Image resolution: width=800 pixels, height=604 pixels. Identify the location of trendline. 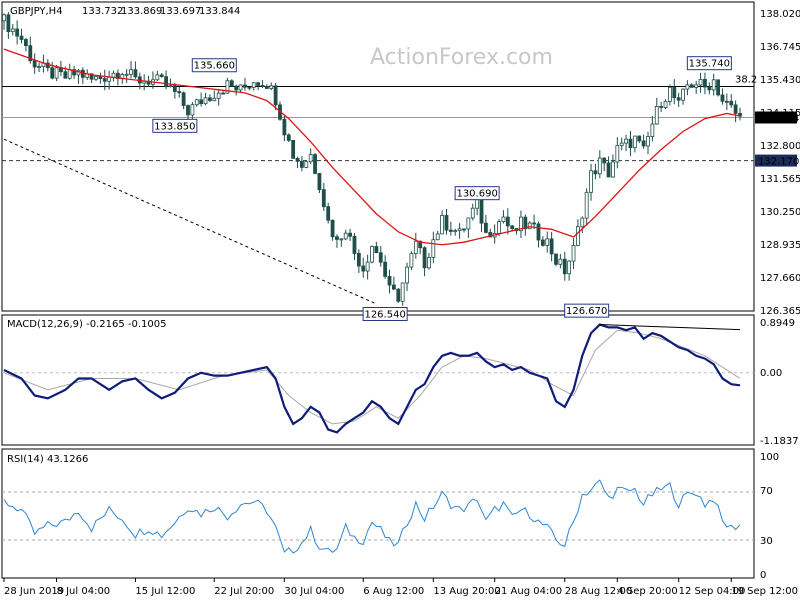
(190, 221).